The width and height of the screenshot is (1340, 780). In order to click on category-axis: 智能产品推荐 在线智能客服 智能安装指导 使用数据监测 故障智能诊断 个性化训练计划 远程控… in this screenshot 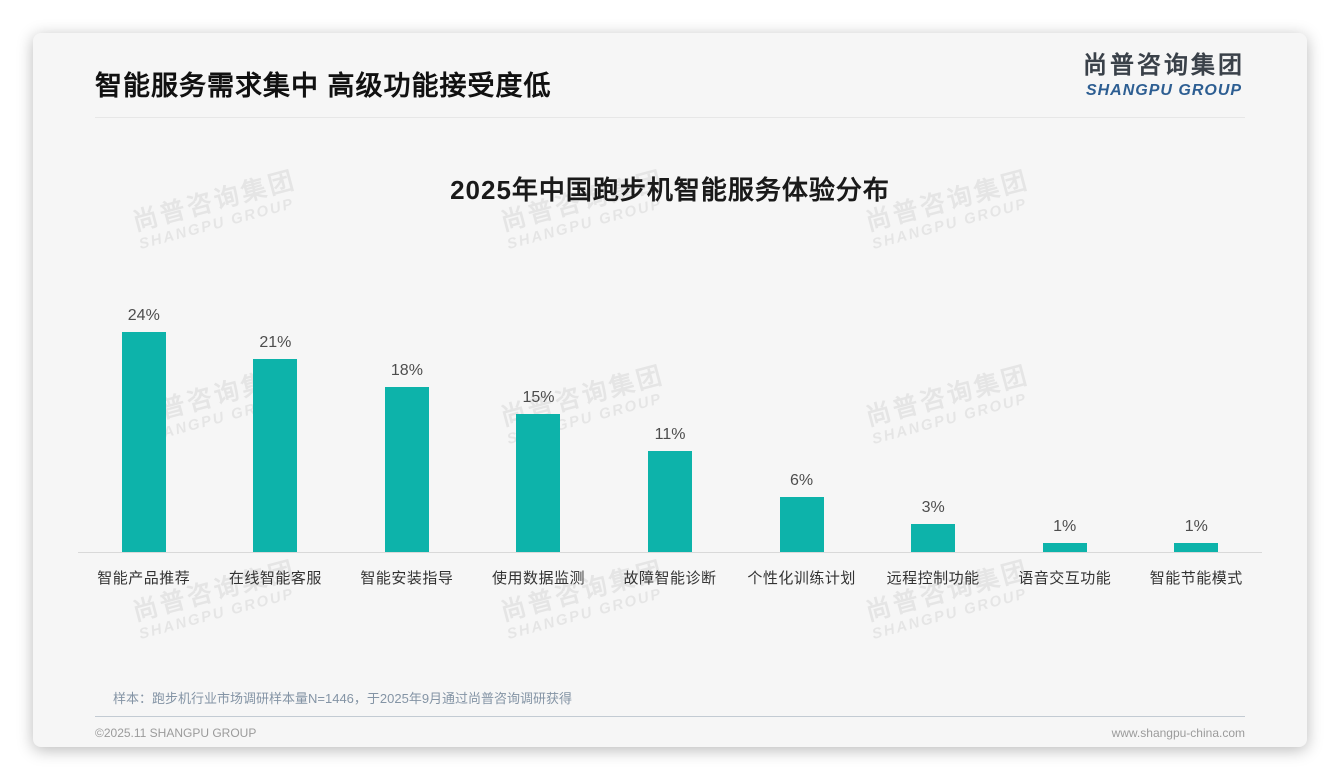, I will do `click(670, 570)`.